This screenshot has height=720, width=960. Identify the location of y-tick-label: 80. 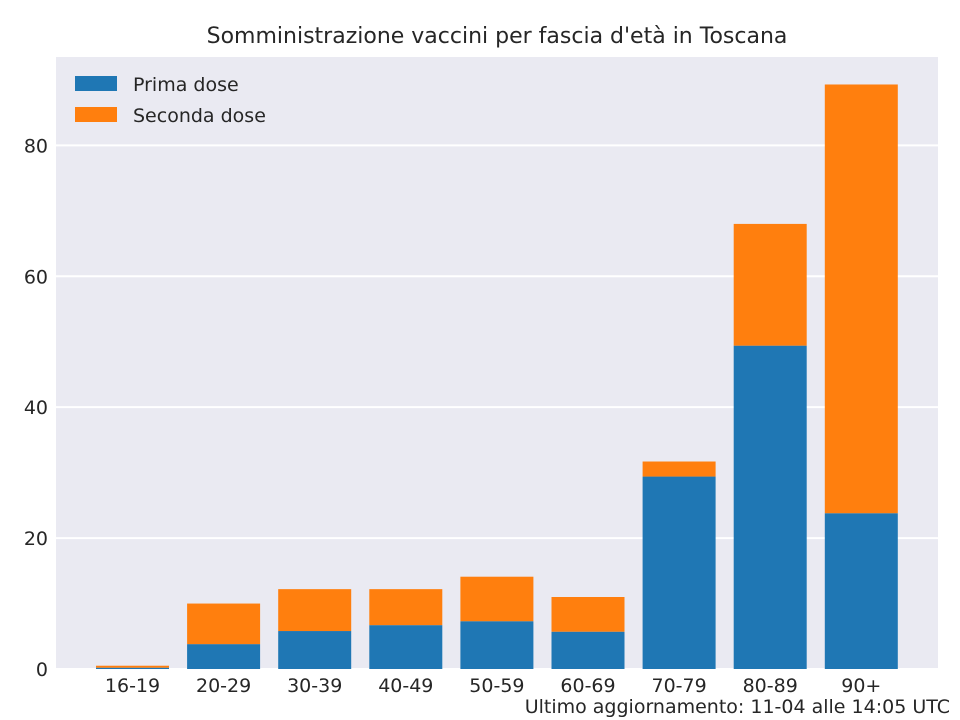
(36, 146).